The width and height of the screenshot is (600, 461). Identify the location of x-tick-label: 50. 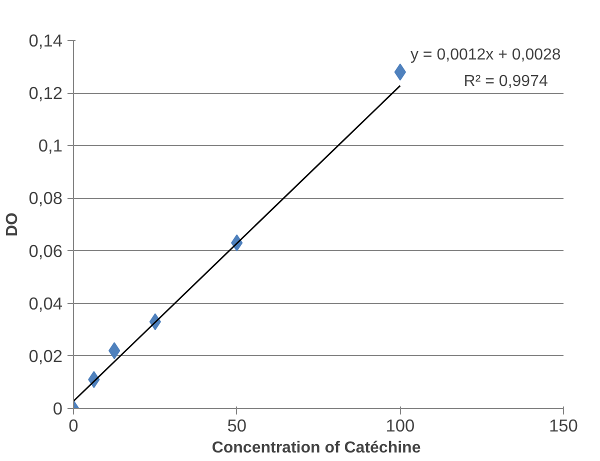
(236, 426).